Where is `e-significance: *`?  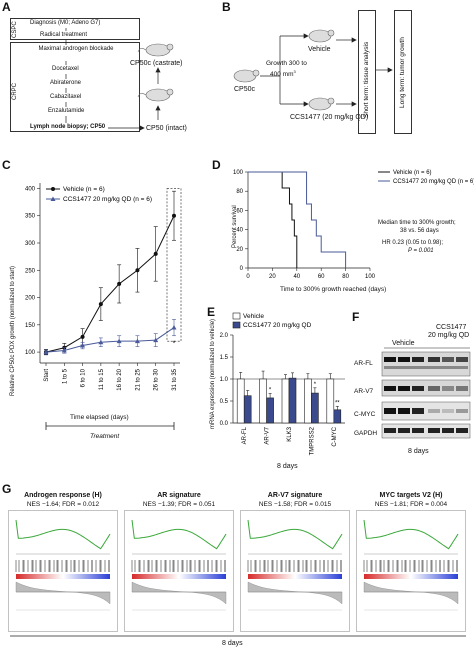 e-significance: * is located at coordinates (270, 391).